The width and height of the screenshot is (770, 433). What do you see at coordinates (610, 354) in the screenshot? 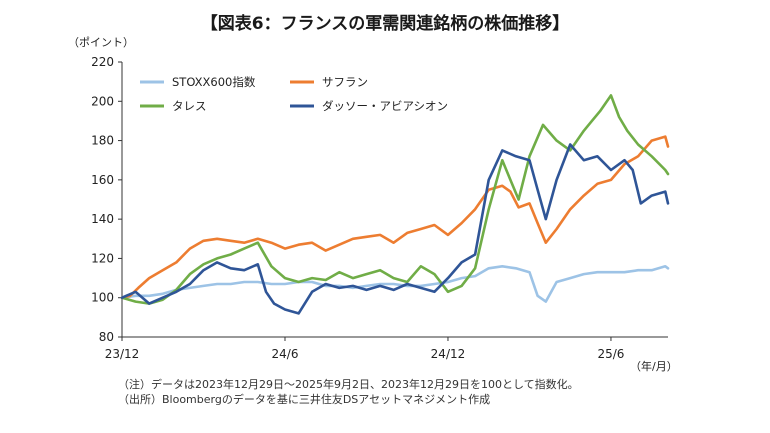
I see `x-tick-label: 25/6` at bounding box center [610, 354].